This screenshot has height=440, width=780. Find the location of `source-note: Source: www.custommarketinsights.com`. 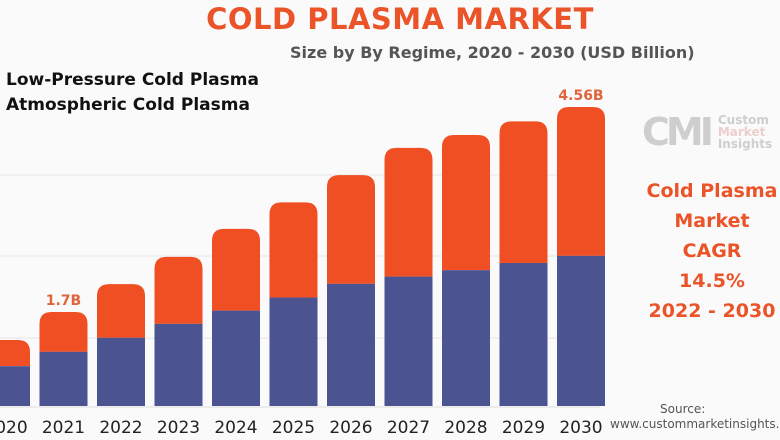

source-note: Source: www.custommarketinsights.com is located at coordinates (695, 417).